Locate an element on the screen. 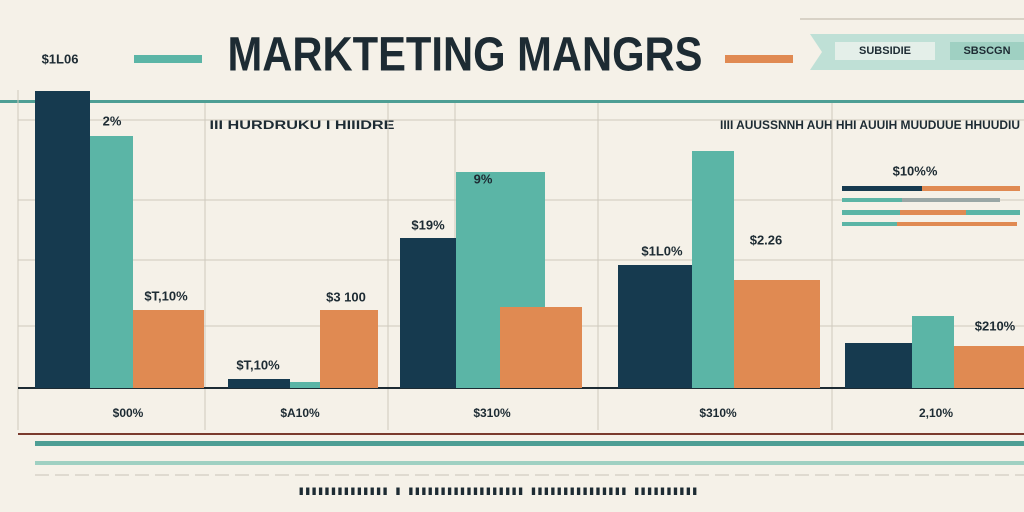  x-tick-label: $00% is located at coordinates (128, 413).